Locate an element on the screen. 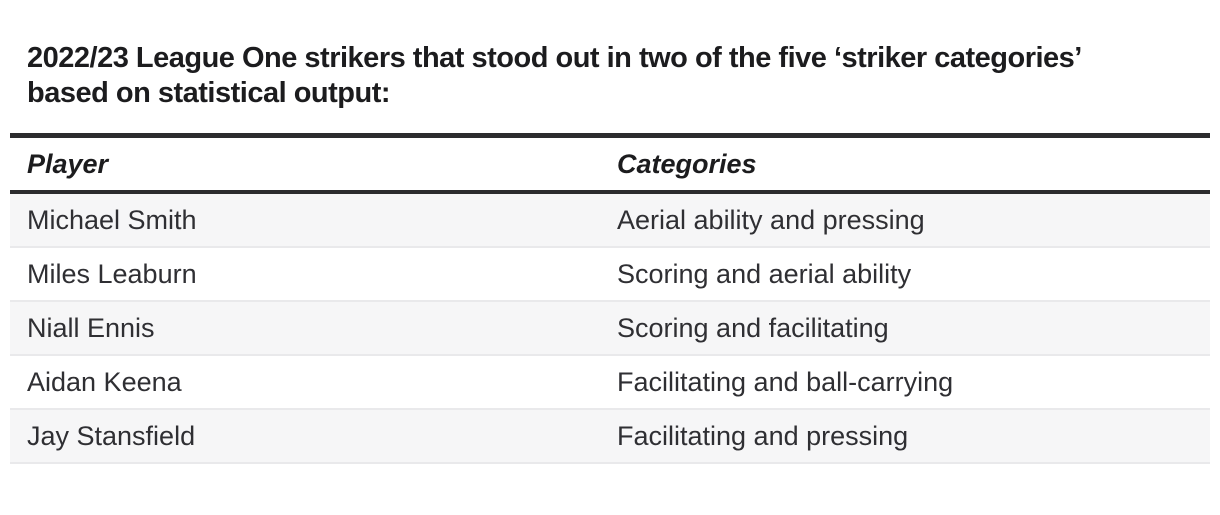 This screenshot has width=1220, height=515. categories-cell: Scoring and facilitating is located at coordinates (905, 328).